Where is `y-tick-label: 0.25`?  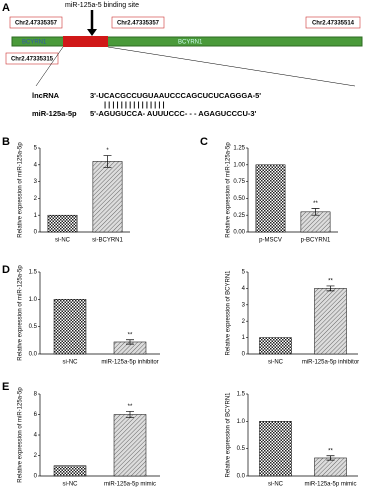 y-tick-label: 0.25 is located at coordinates (239, 216).